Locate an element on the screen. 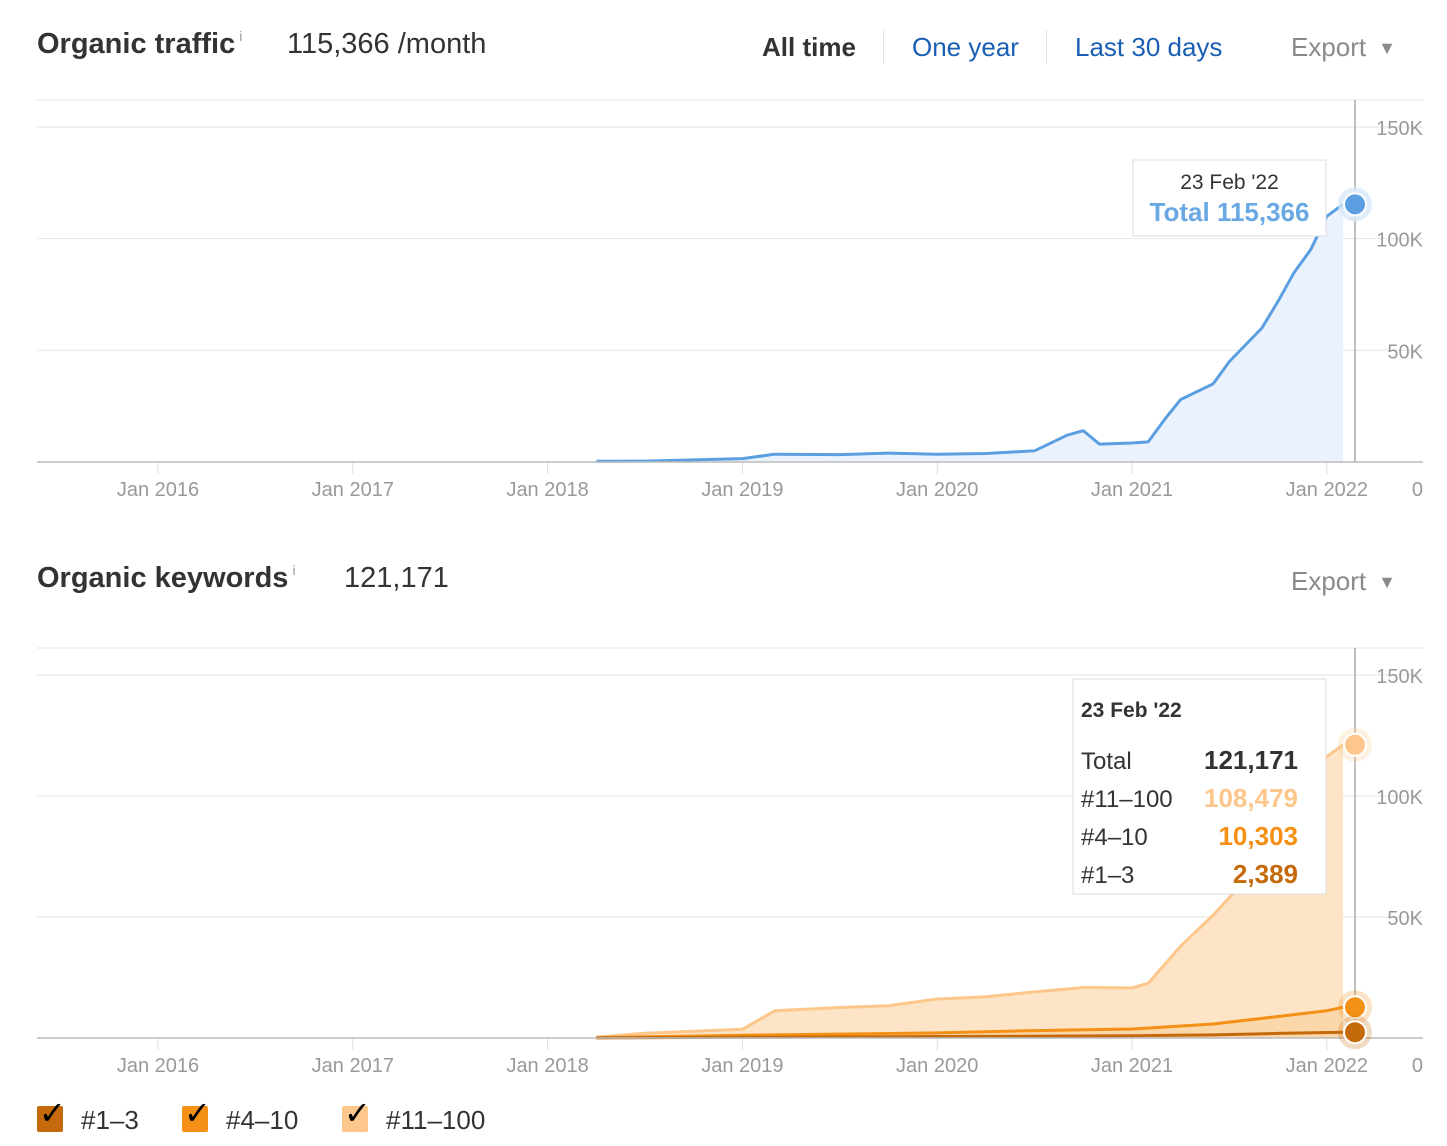  organic-traffic-title: Organic traffic i is located at coordinates (139, 44).